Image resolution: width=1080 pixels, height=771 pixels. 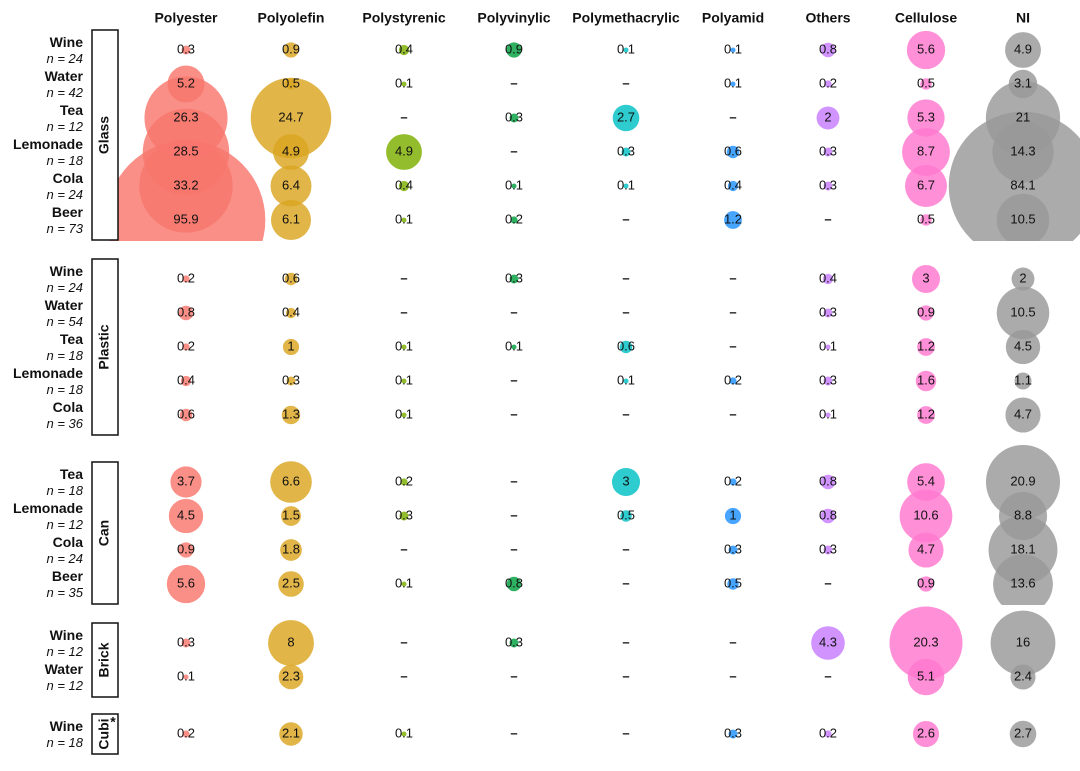 What do you see at coordinates (291, 82) in the screenshot?
I see `cell-value: 0.5` at bounding box center [291, 82].